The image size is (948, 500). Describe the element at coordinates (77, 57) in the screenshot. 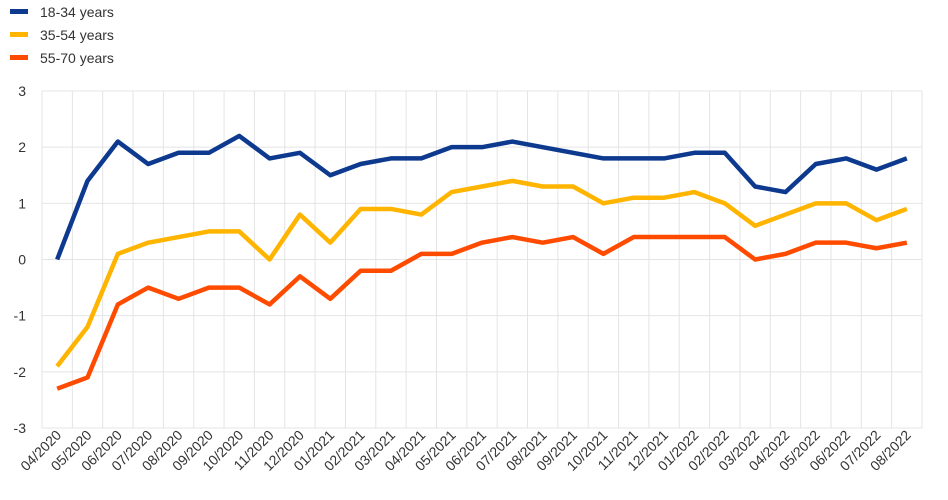

I see `legend-label-55-70: 55-70 years` at that location.